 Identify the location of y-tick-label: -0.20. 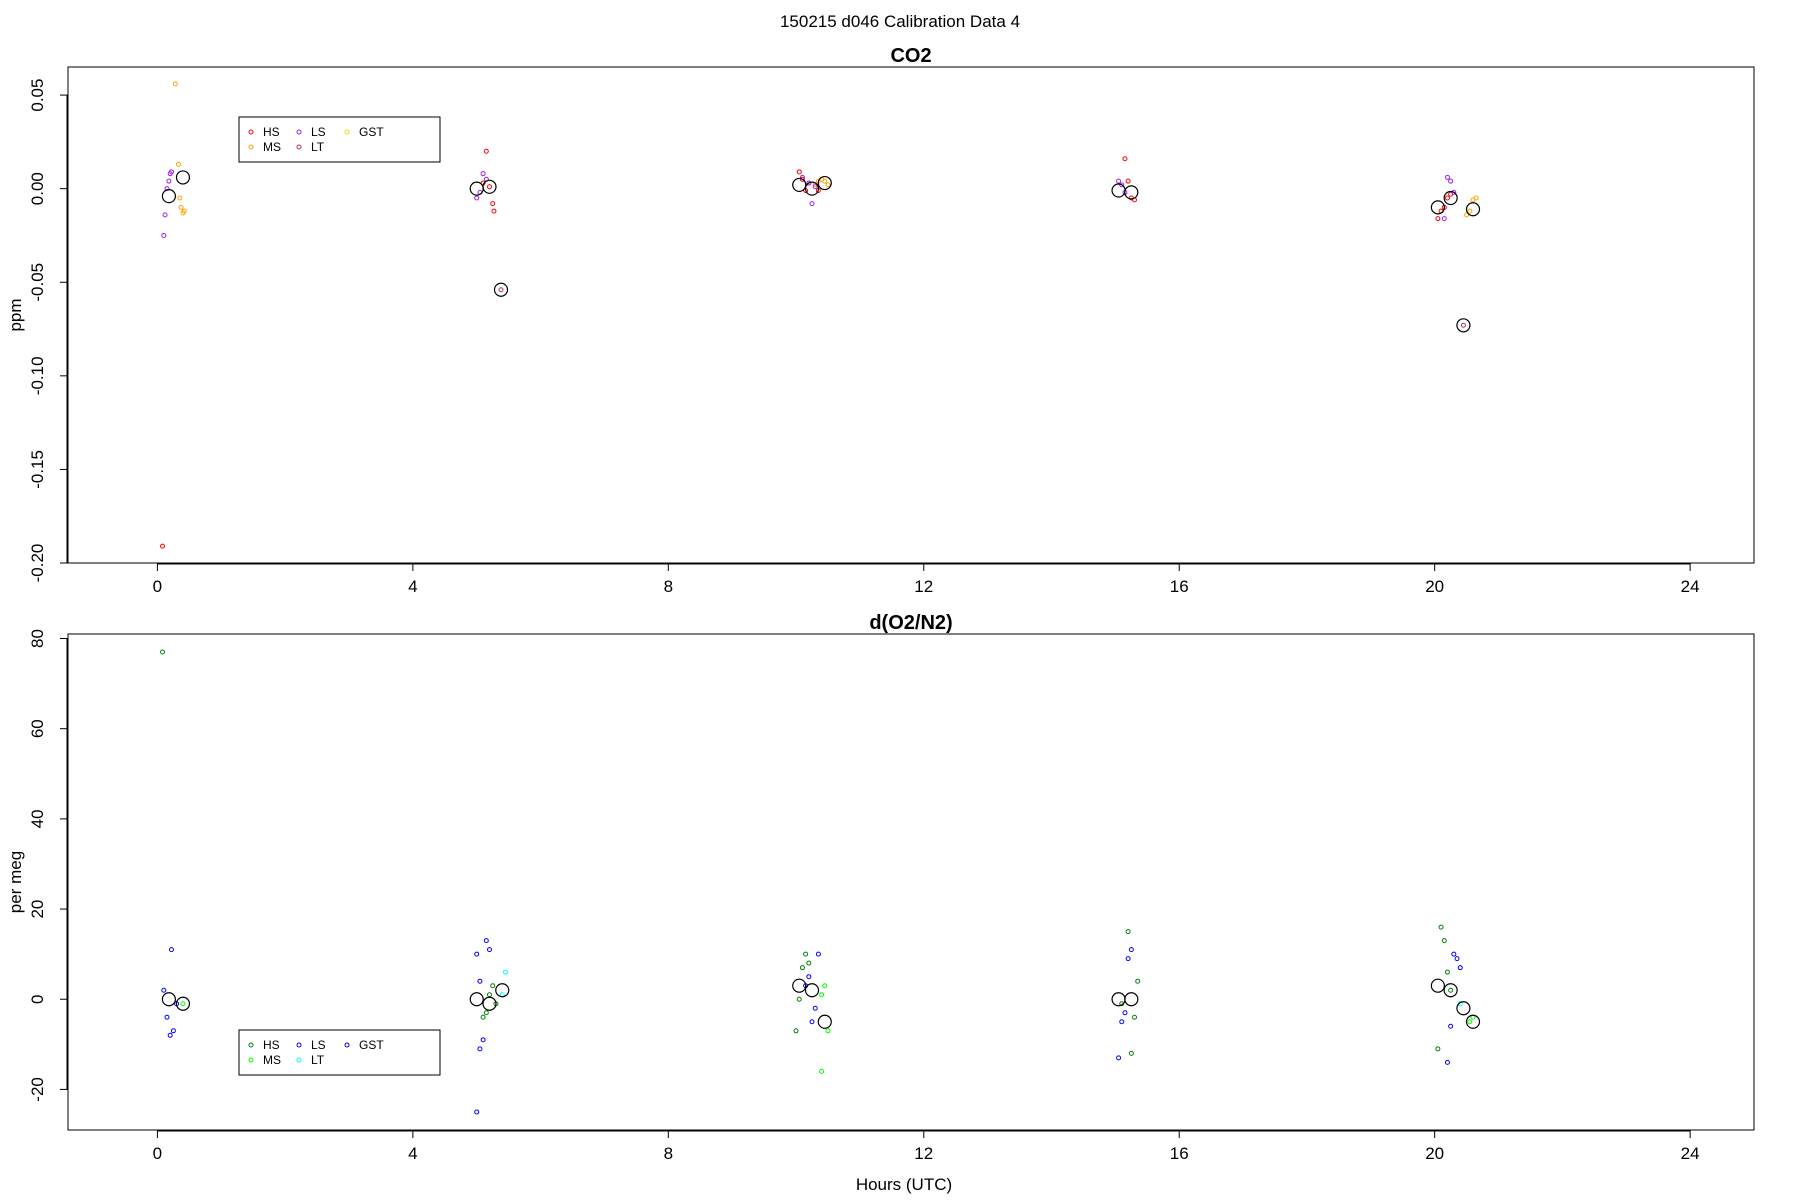
(37, 563).